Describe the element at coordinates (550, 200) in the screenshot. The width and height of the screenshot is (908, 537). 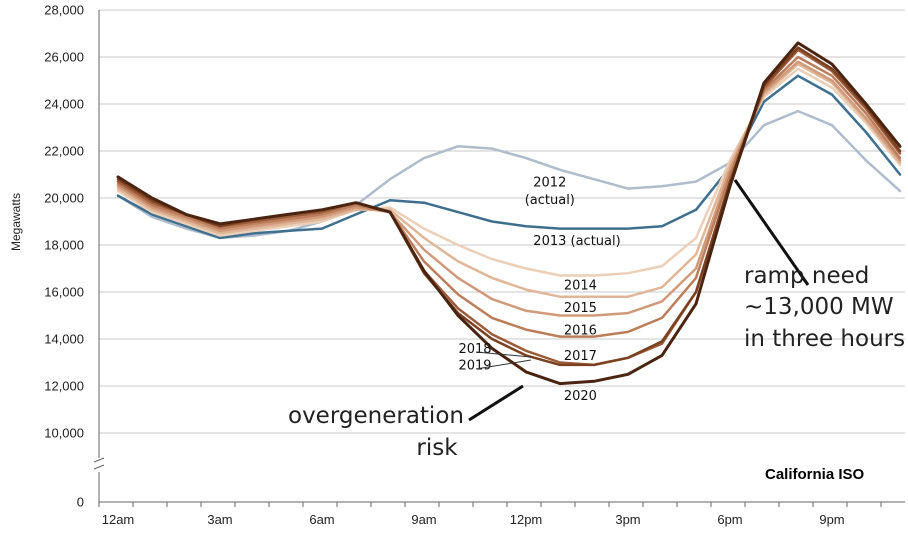
I see `series-label: (actual)` at that location.